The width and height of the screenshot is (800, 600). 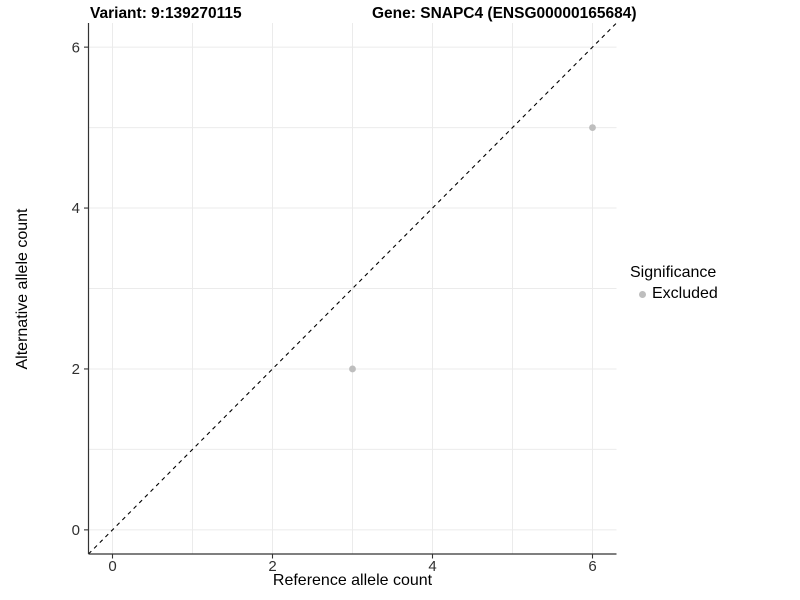 I want to click on x-tick-label: 0, so click(x=112, y=566).